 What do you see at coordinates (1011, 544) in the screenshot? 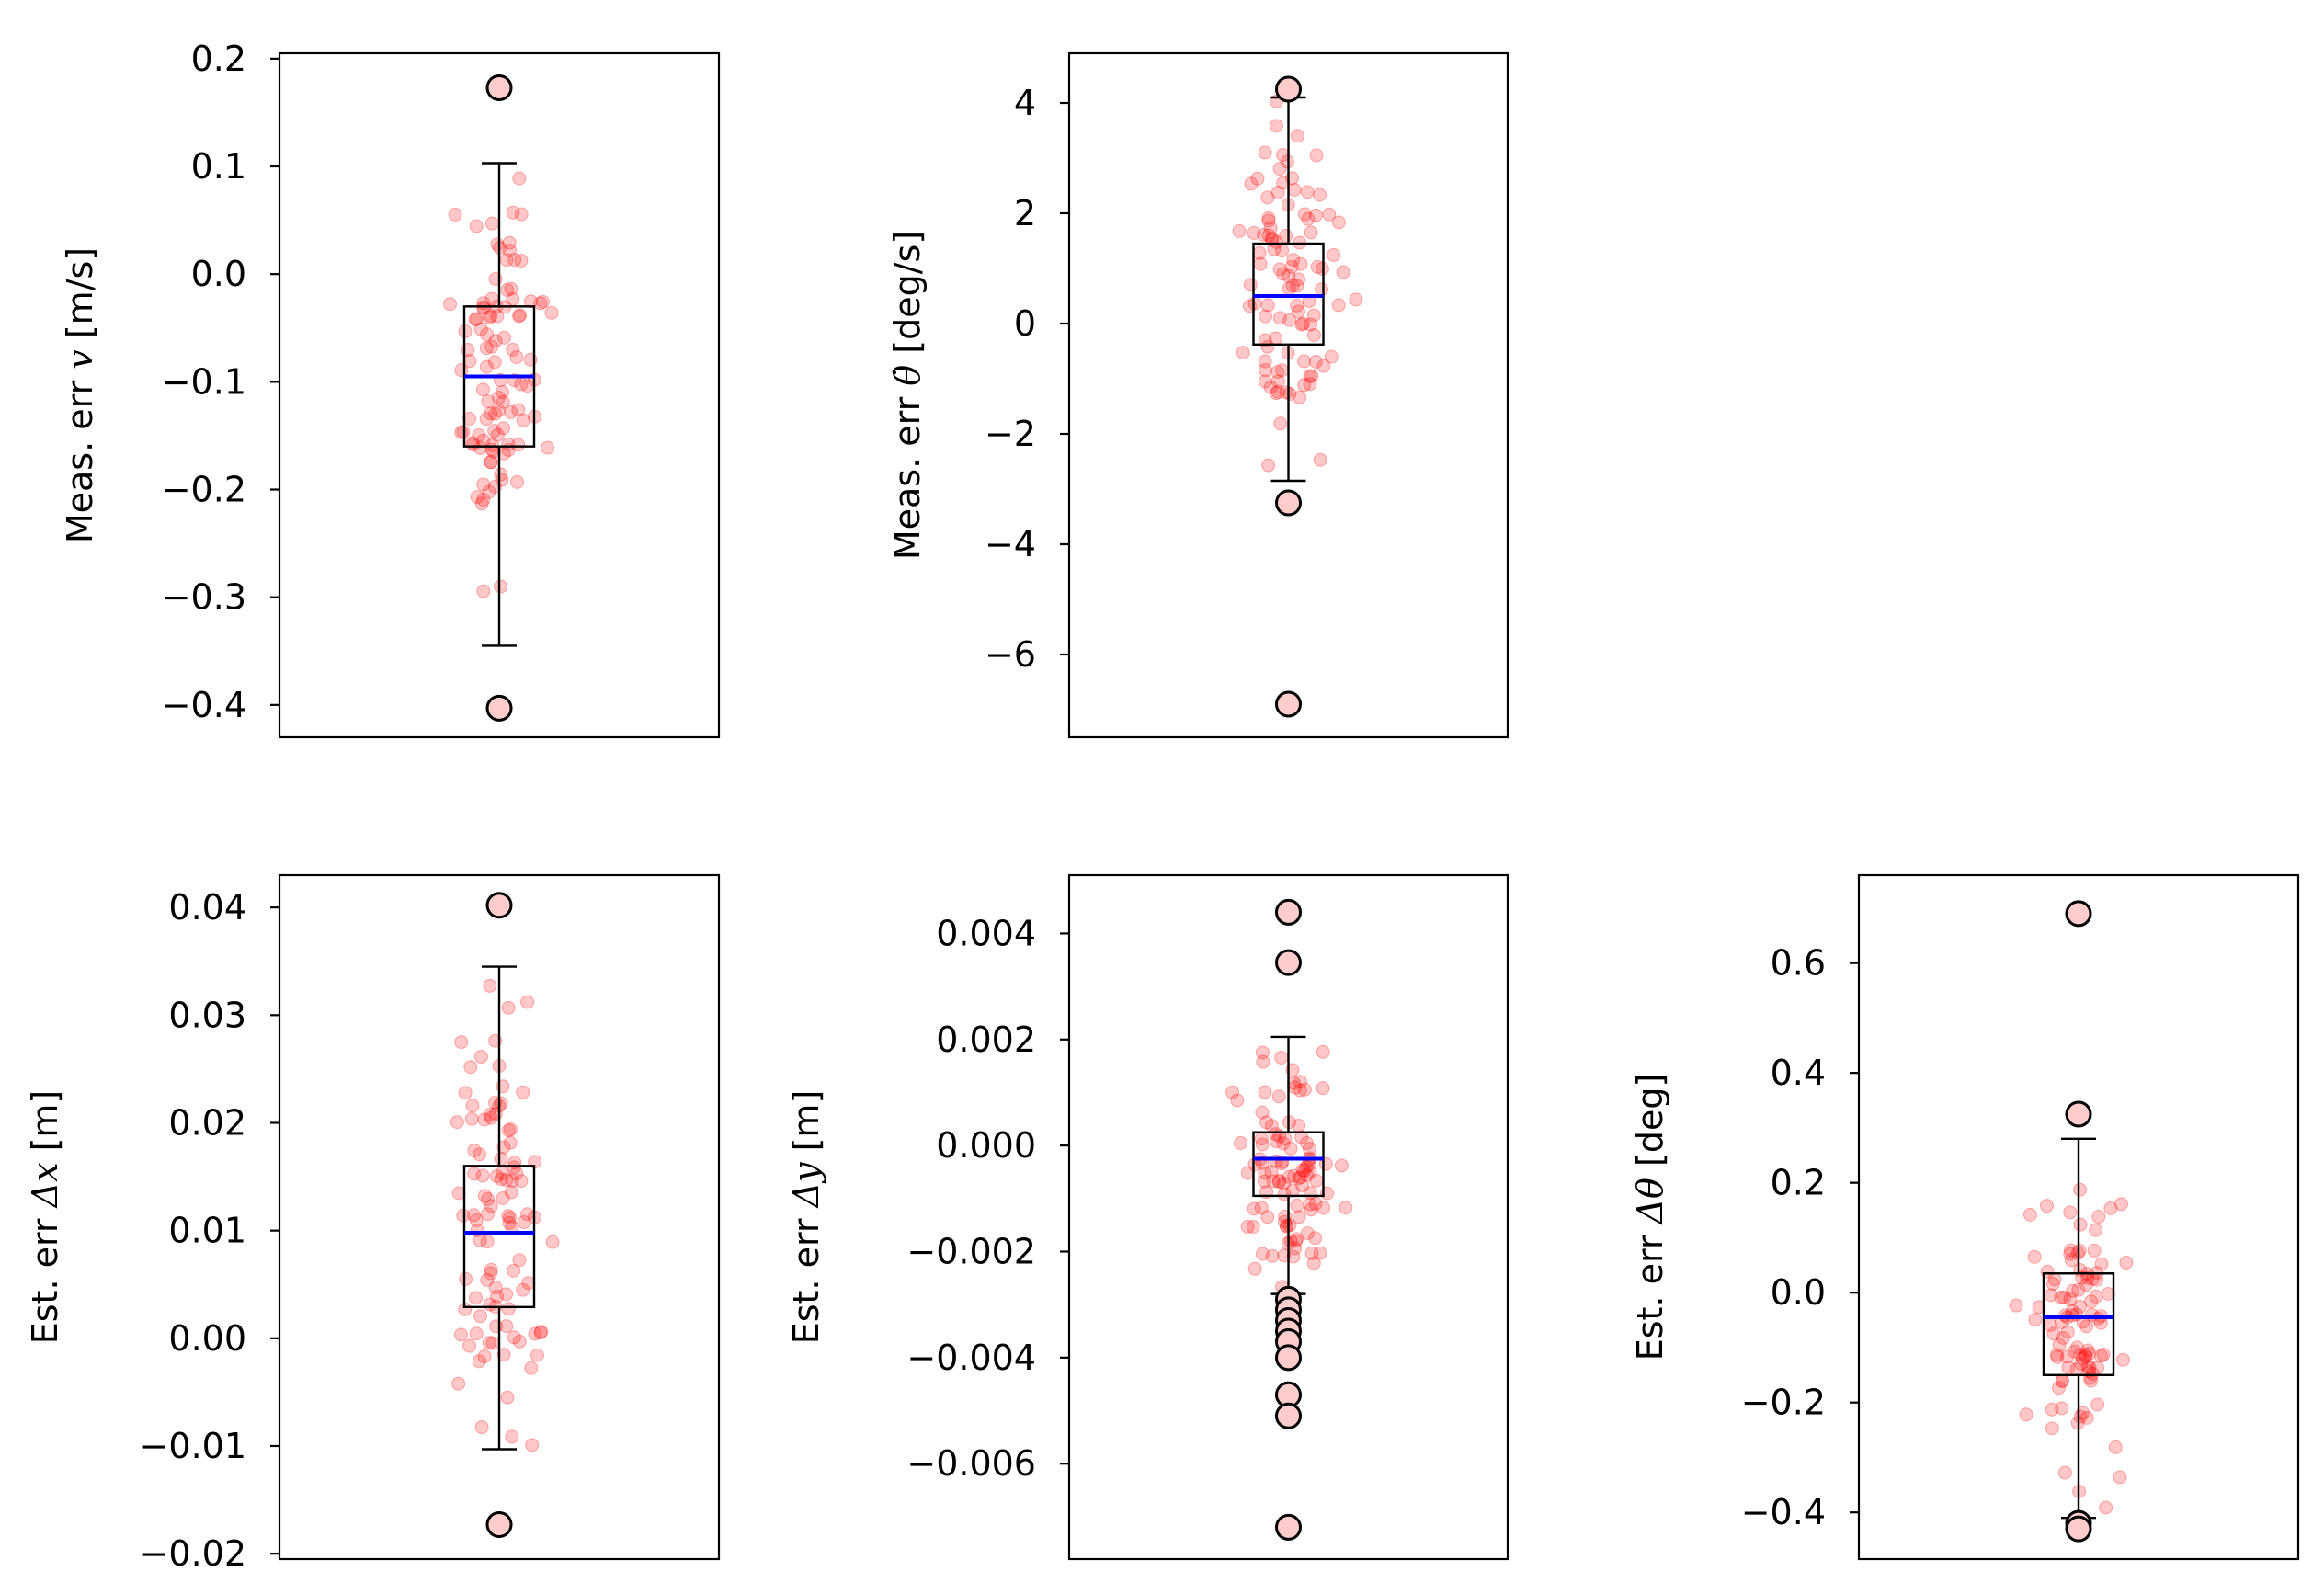
I see `y-tick-label: −4` at bounding box center [1011, 544].